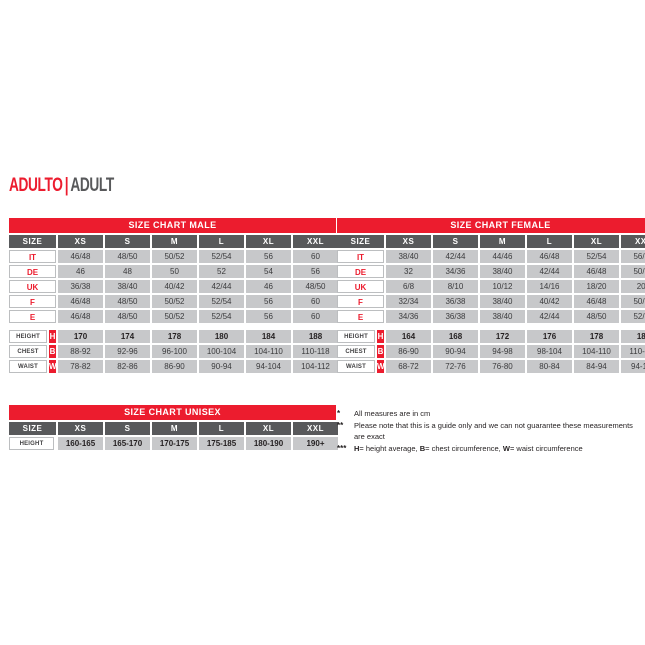 This screenshot has width=645, height=645. Describe the element at coordinates (596, 351) in the screenshot. I see `table-cell: 104-110` at that location.